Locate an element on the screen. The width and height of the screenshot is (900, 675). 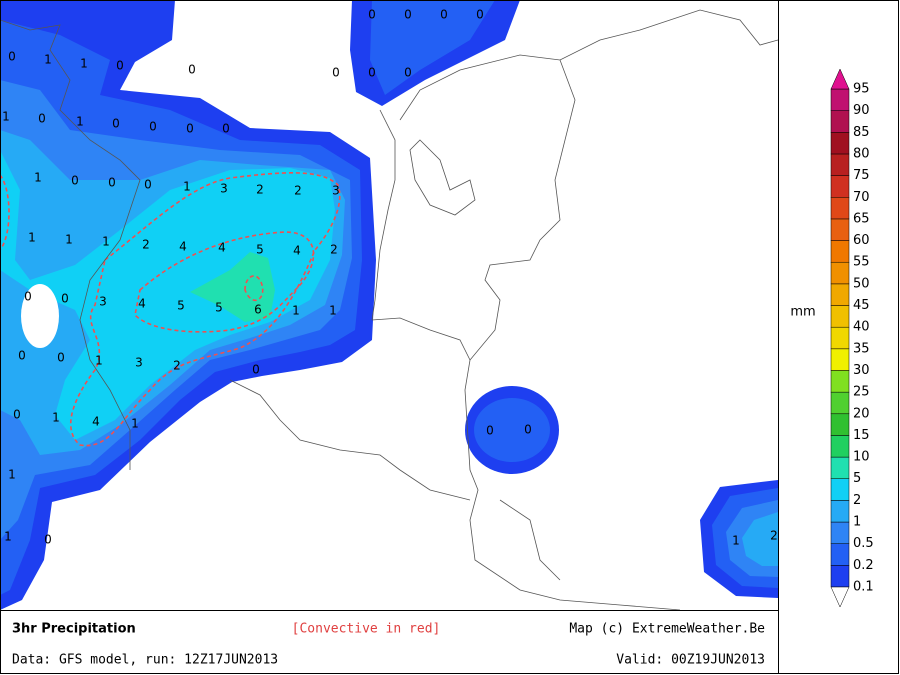
legend-frame is located at coordinates (838, 337).